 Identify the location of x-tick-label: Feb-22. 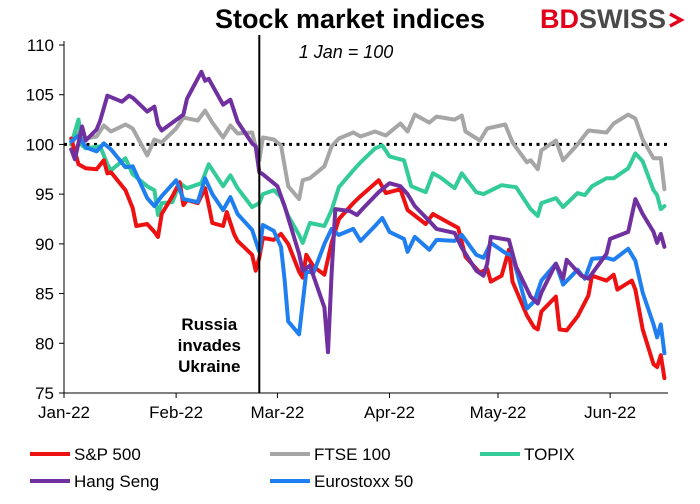
(176, 412).